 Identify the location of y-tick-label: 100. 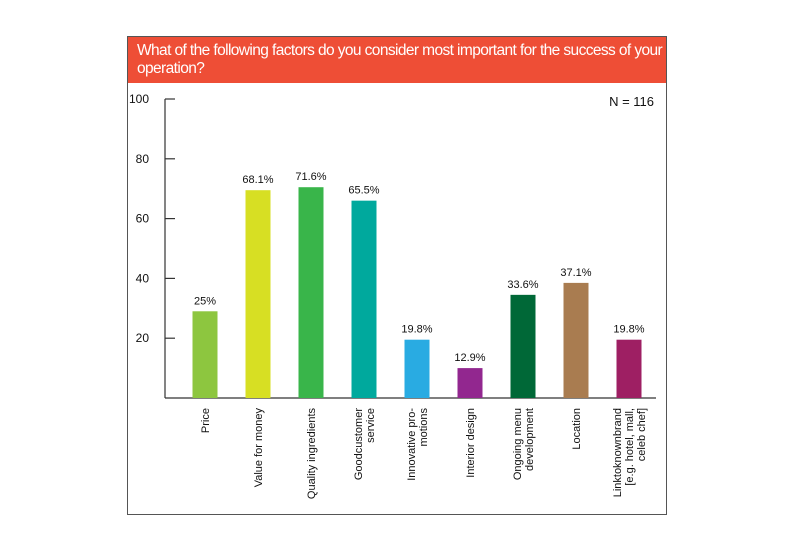
(139, 99).